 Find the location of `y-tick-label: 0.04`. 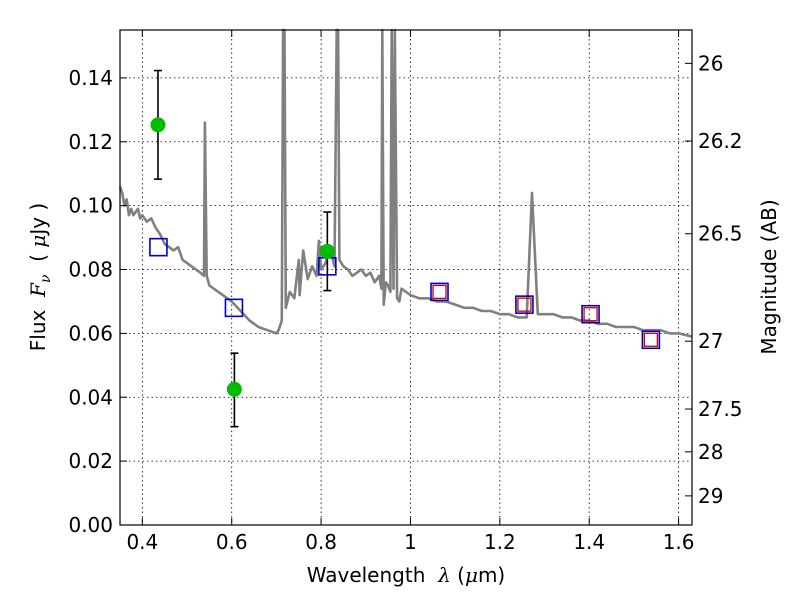

y-tick-label: 0.04 is located at coordinates (90, 397).